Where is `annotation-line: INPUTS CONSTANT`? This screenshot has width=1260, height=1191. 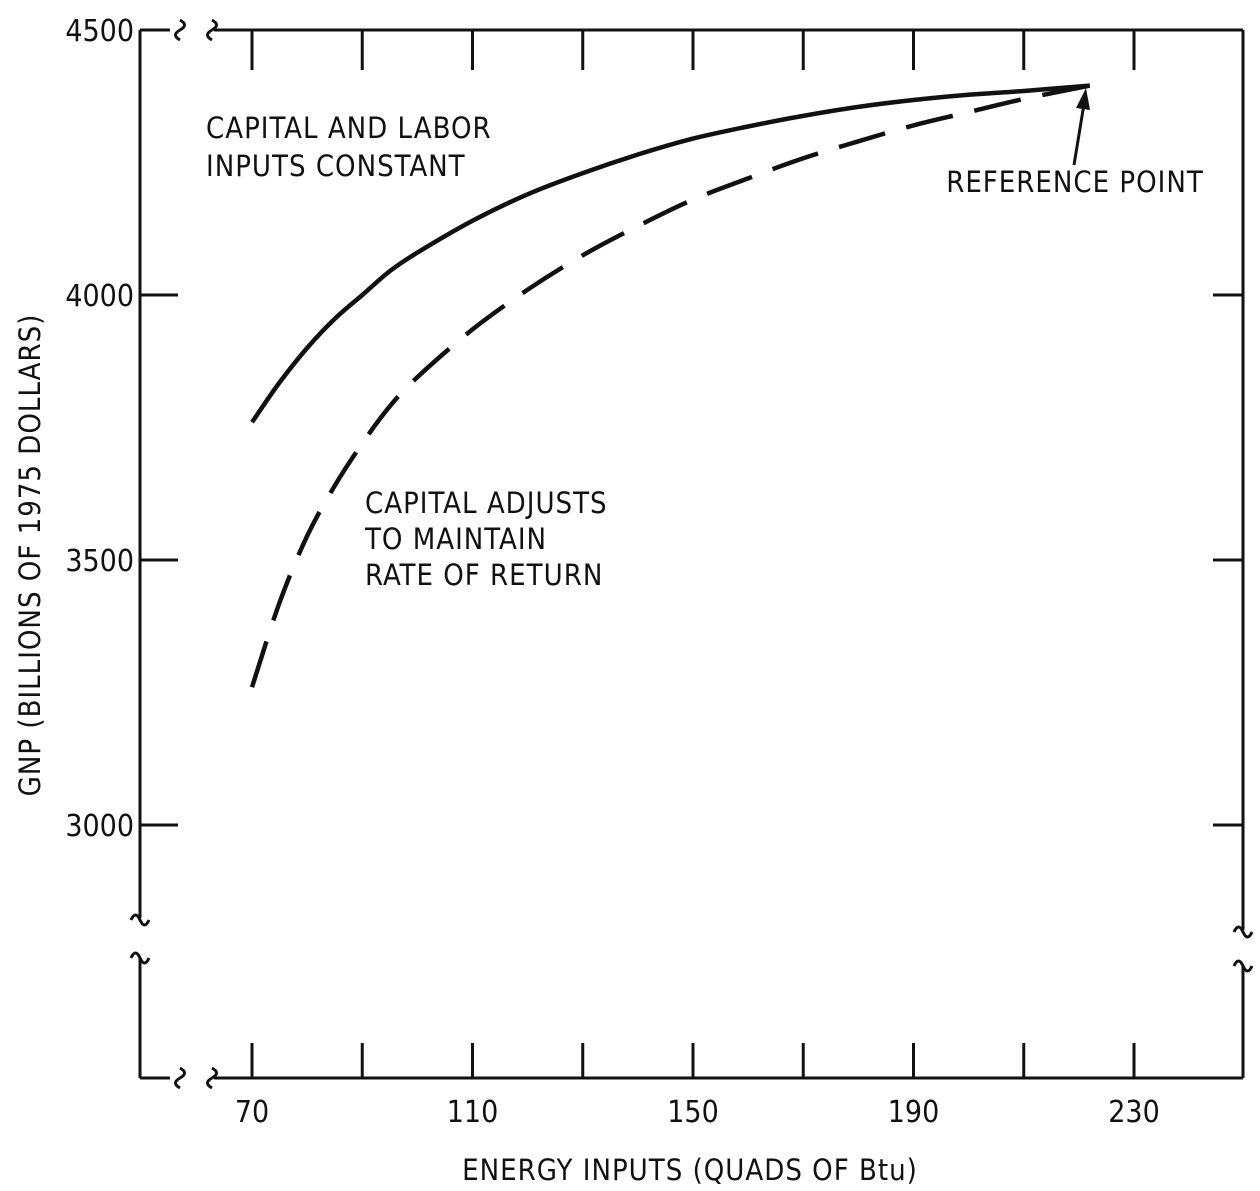
annotation-line: INPUTS CONSTANT is located at coordinates (336, 166).